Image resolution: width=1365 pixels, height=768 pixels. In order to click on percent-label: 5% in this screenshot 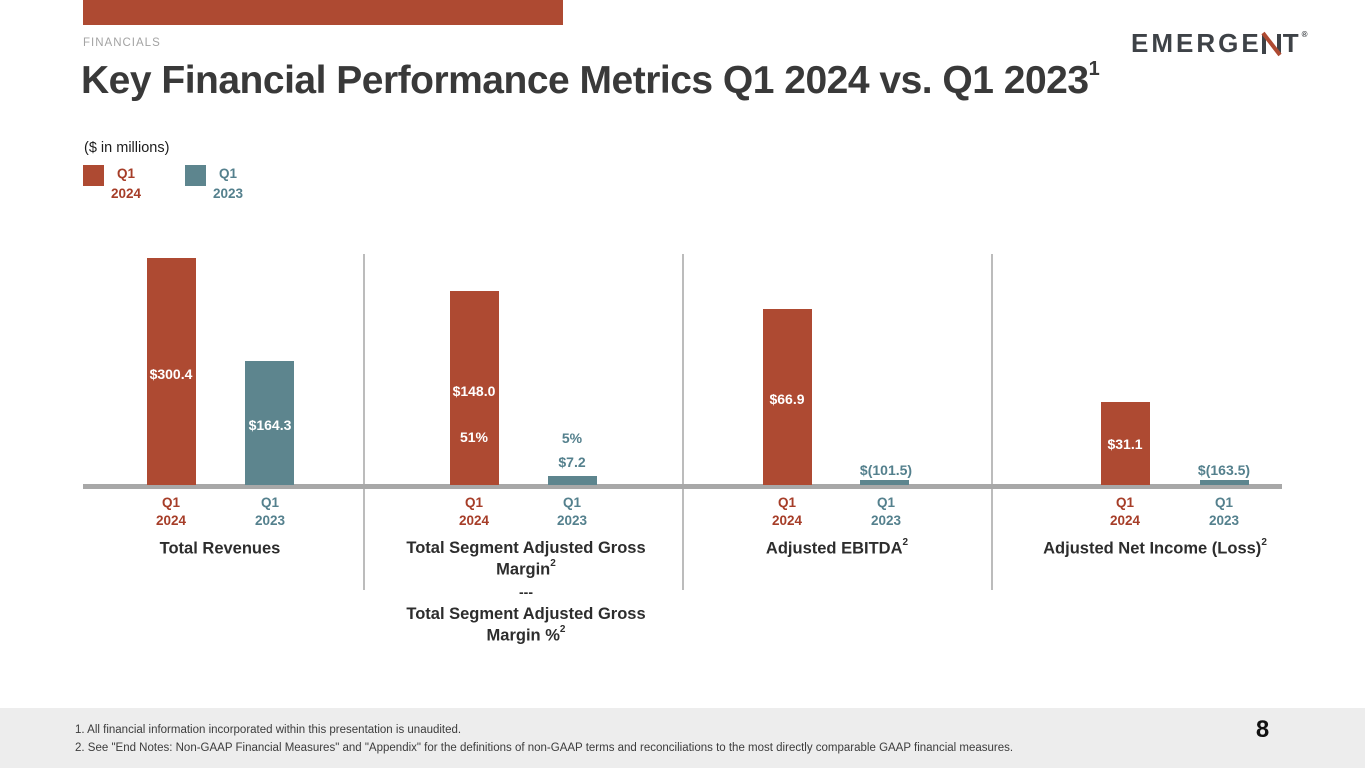, I will do `click(572, 438)`.